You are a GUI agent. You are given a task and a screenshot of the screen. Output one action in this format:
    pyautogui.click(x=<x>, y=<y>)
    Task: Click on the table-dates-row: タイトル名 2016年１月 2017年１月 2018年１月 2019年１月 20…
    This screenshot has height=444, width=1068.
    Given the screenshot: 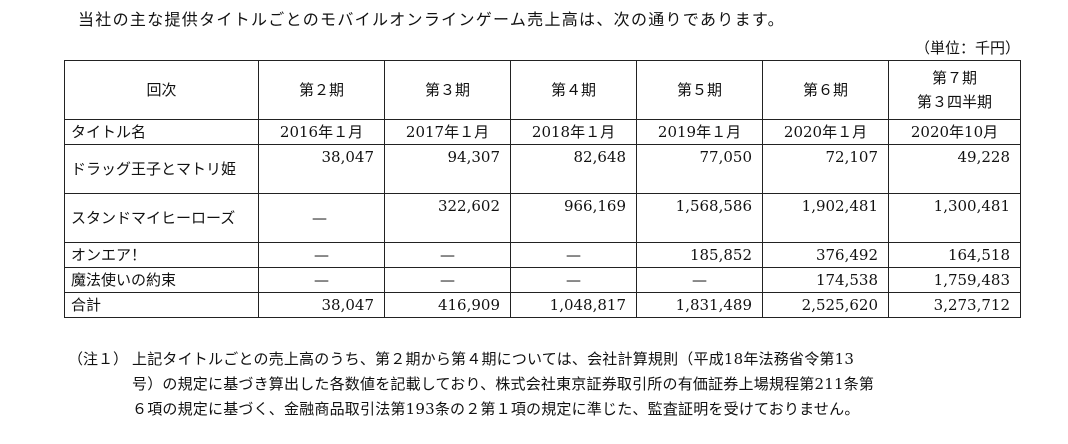 What is the action you would take?
    pyautogui.click(x=542, y=132)
    